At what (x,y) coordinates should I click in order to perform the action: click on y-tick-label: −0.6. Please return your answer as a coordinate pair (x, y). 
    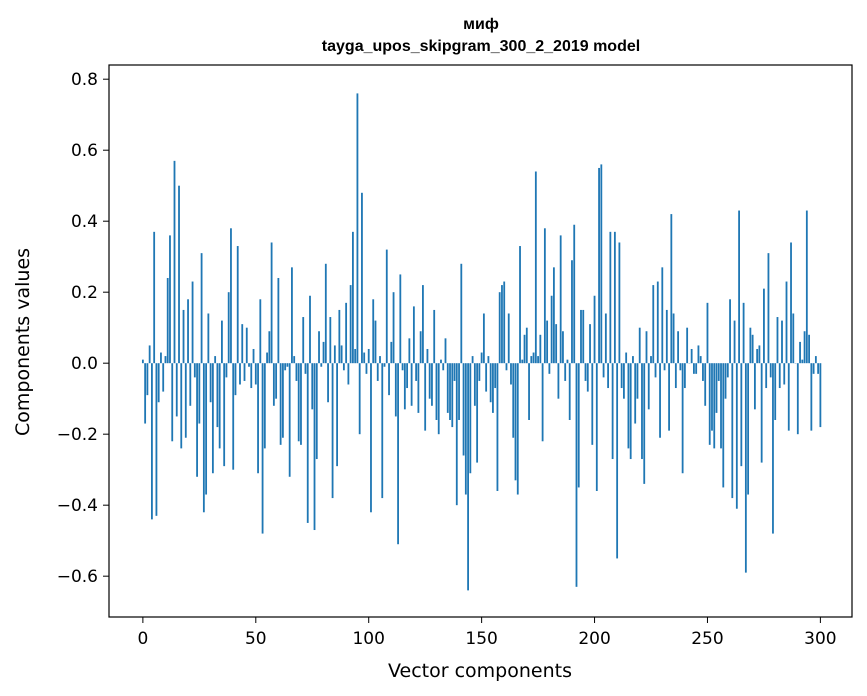
    Looking at the image, I should click on (77, 577).